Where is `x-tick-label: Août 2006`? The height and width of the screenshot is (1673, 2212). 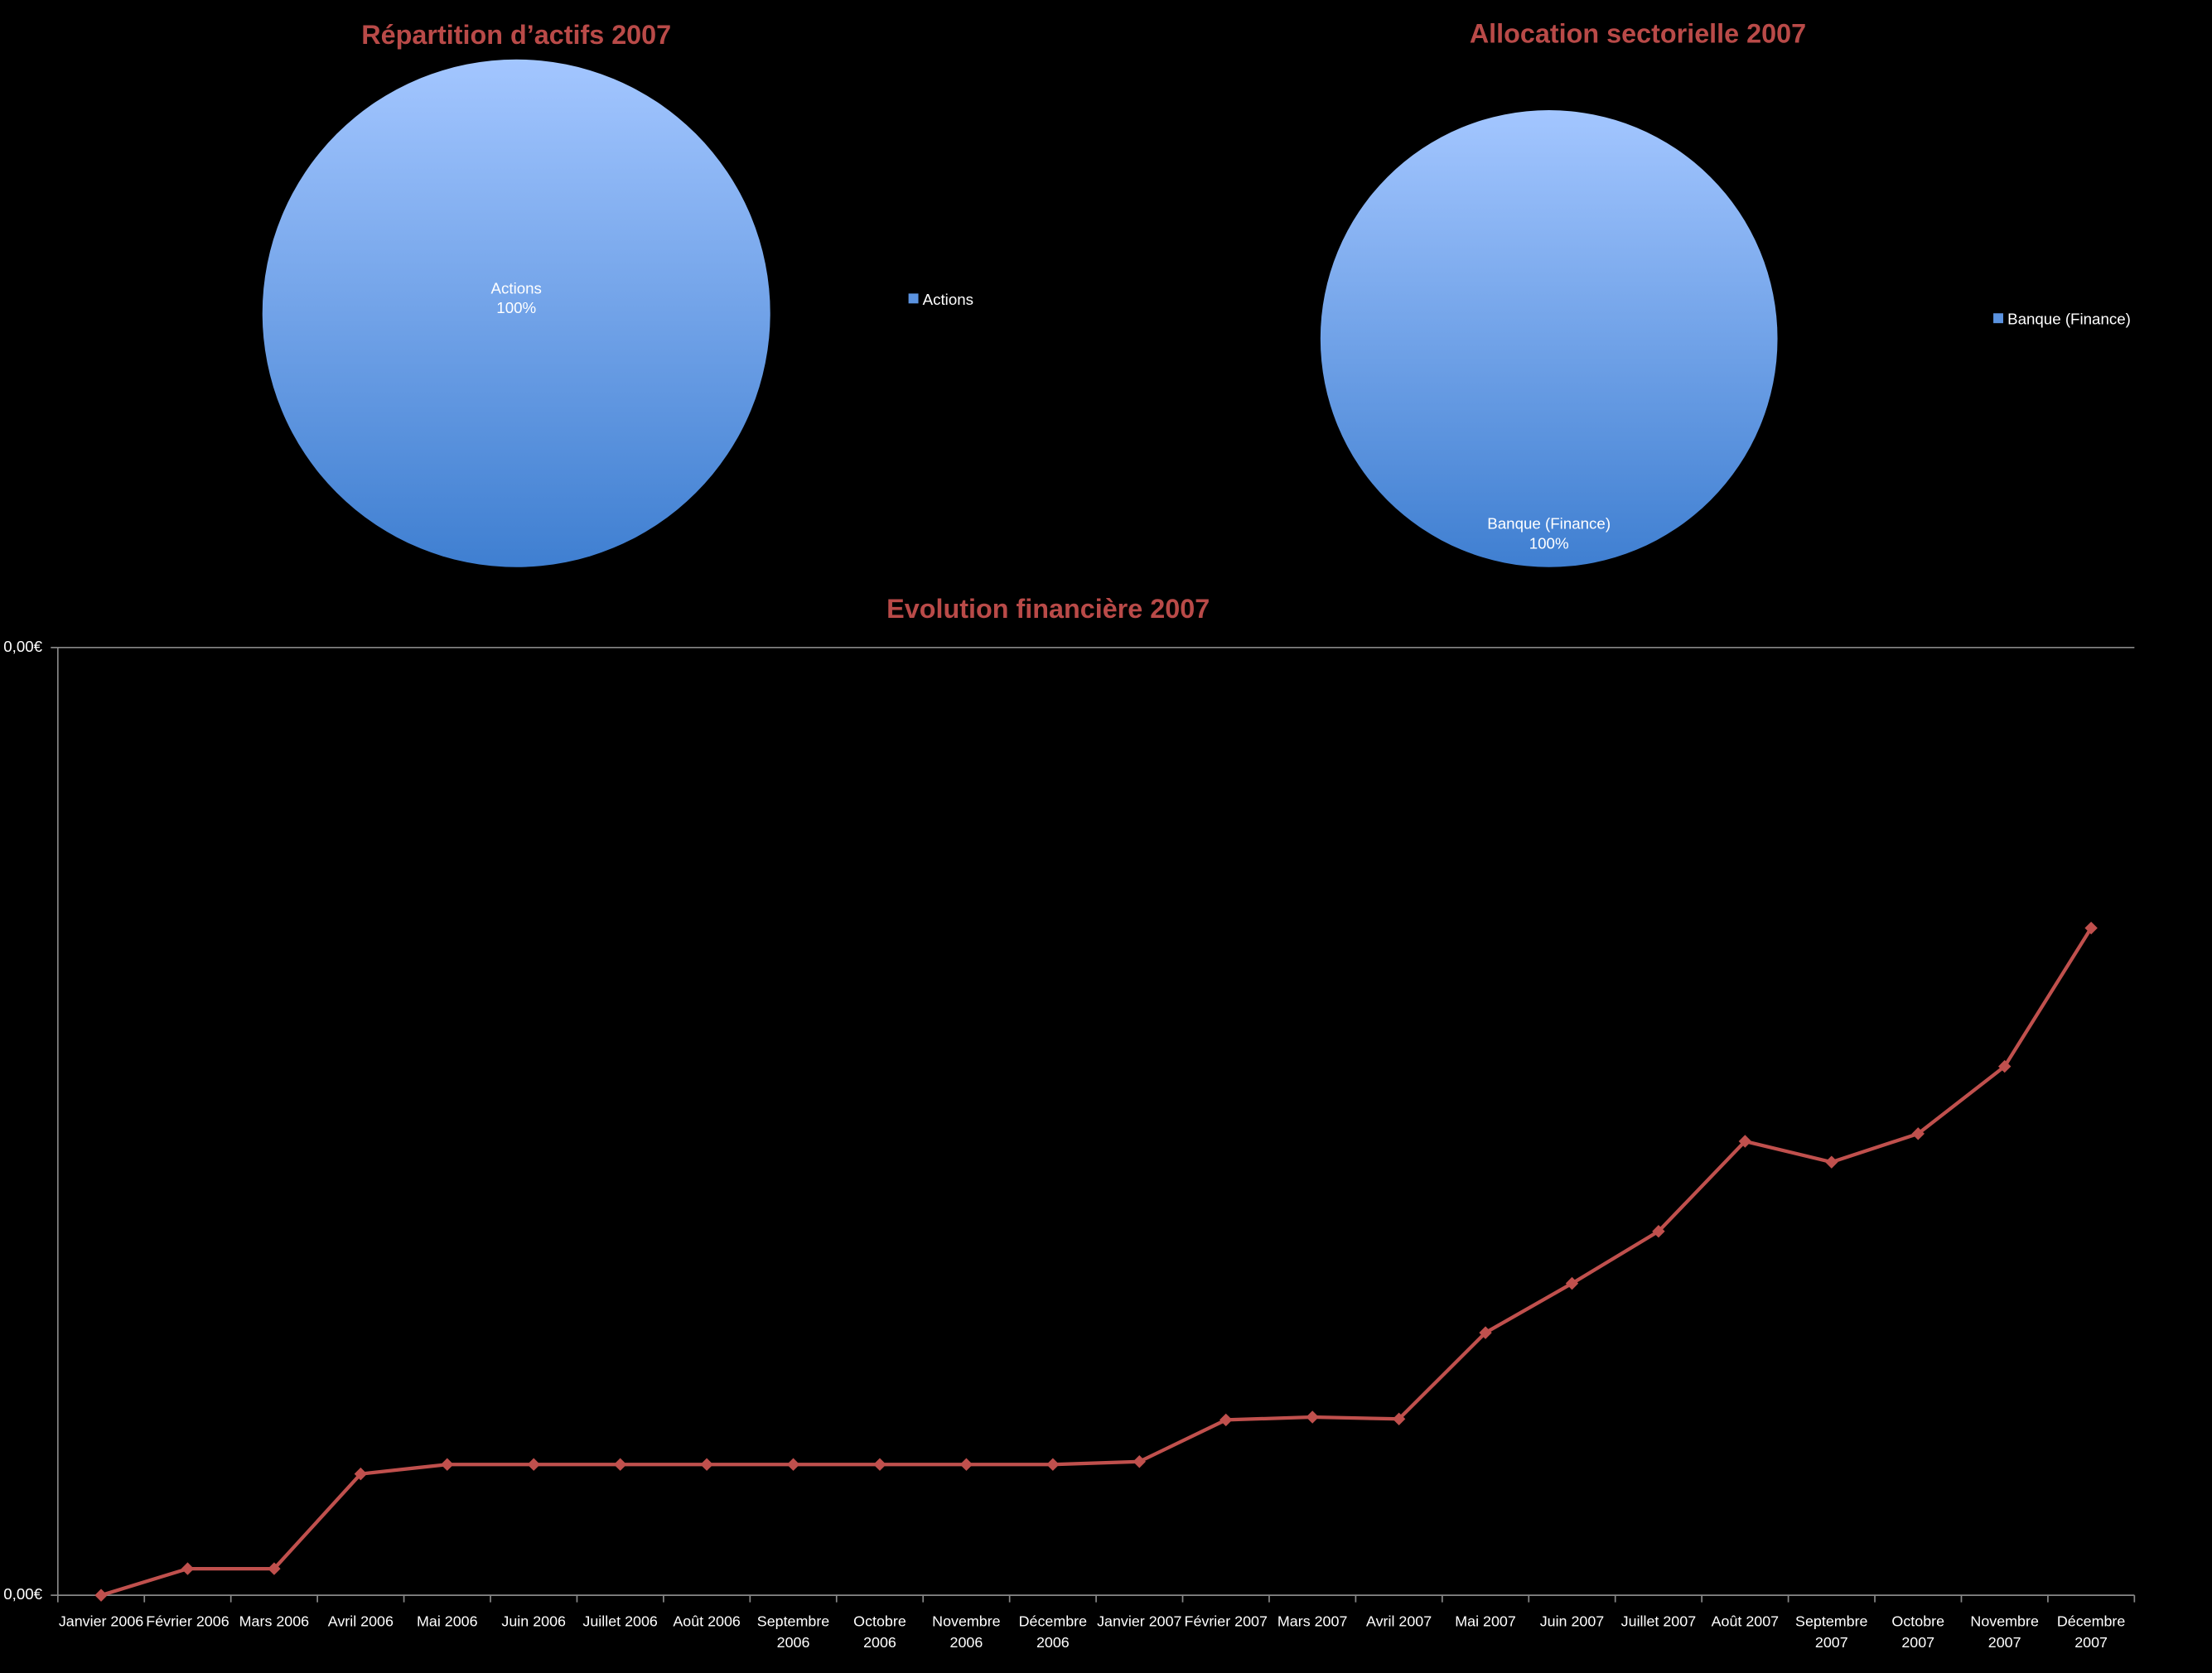
x-tick-label: Août 2006 is located at coordinates (707, 1622).